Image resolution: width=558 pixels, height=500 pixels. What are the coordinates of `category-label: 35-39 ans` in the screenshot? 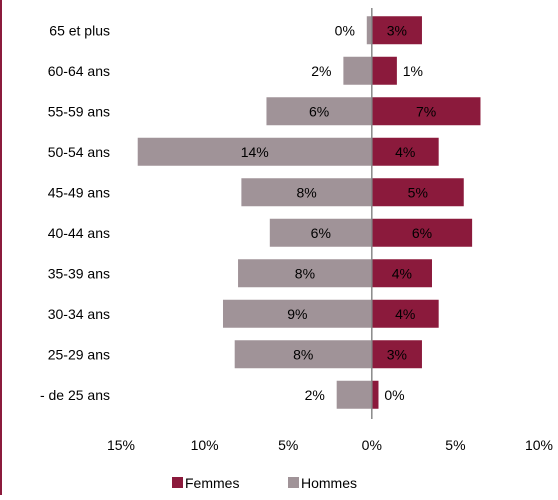 It's located at (79, 273).